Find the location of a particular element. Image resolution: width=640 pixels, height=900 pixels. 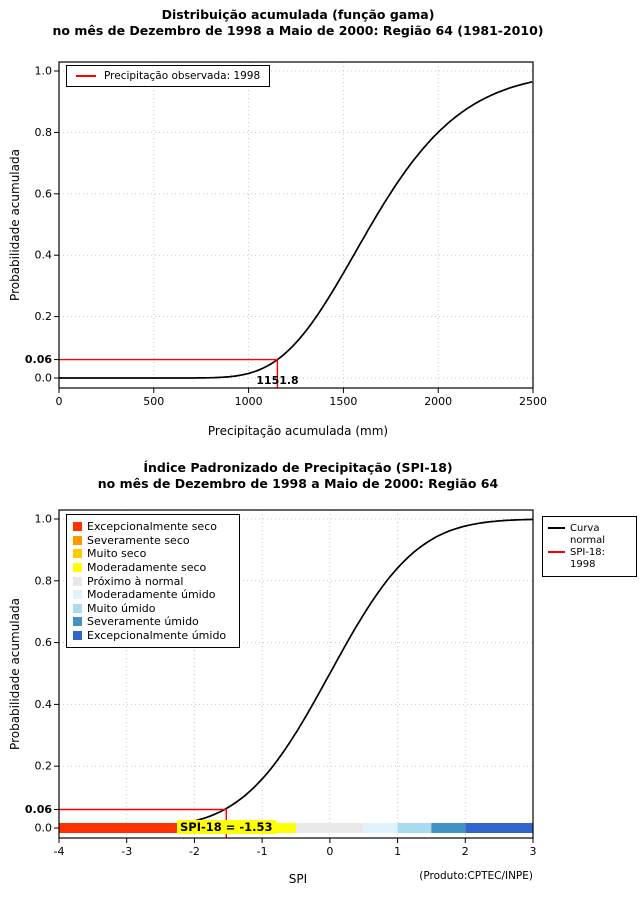

chart1-observed-precip-value: 1151.8 is located at coordinates (277, 380).